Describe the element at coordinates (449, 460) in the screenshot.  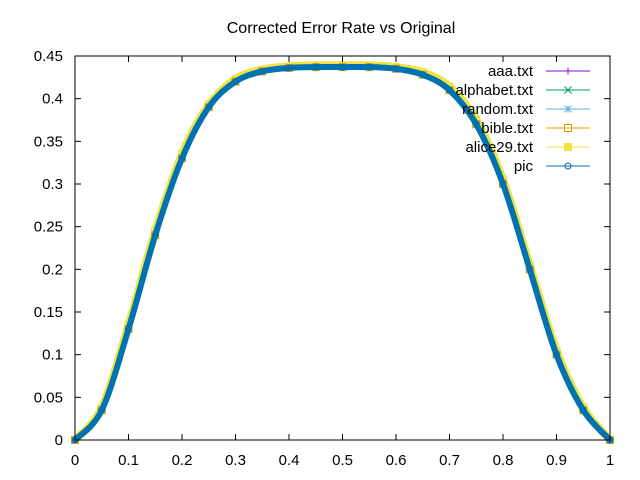
I see `x-tick-label: 0.7` at that location.